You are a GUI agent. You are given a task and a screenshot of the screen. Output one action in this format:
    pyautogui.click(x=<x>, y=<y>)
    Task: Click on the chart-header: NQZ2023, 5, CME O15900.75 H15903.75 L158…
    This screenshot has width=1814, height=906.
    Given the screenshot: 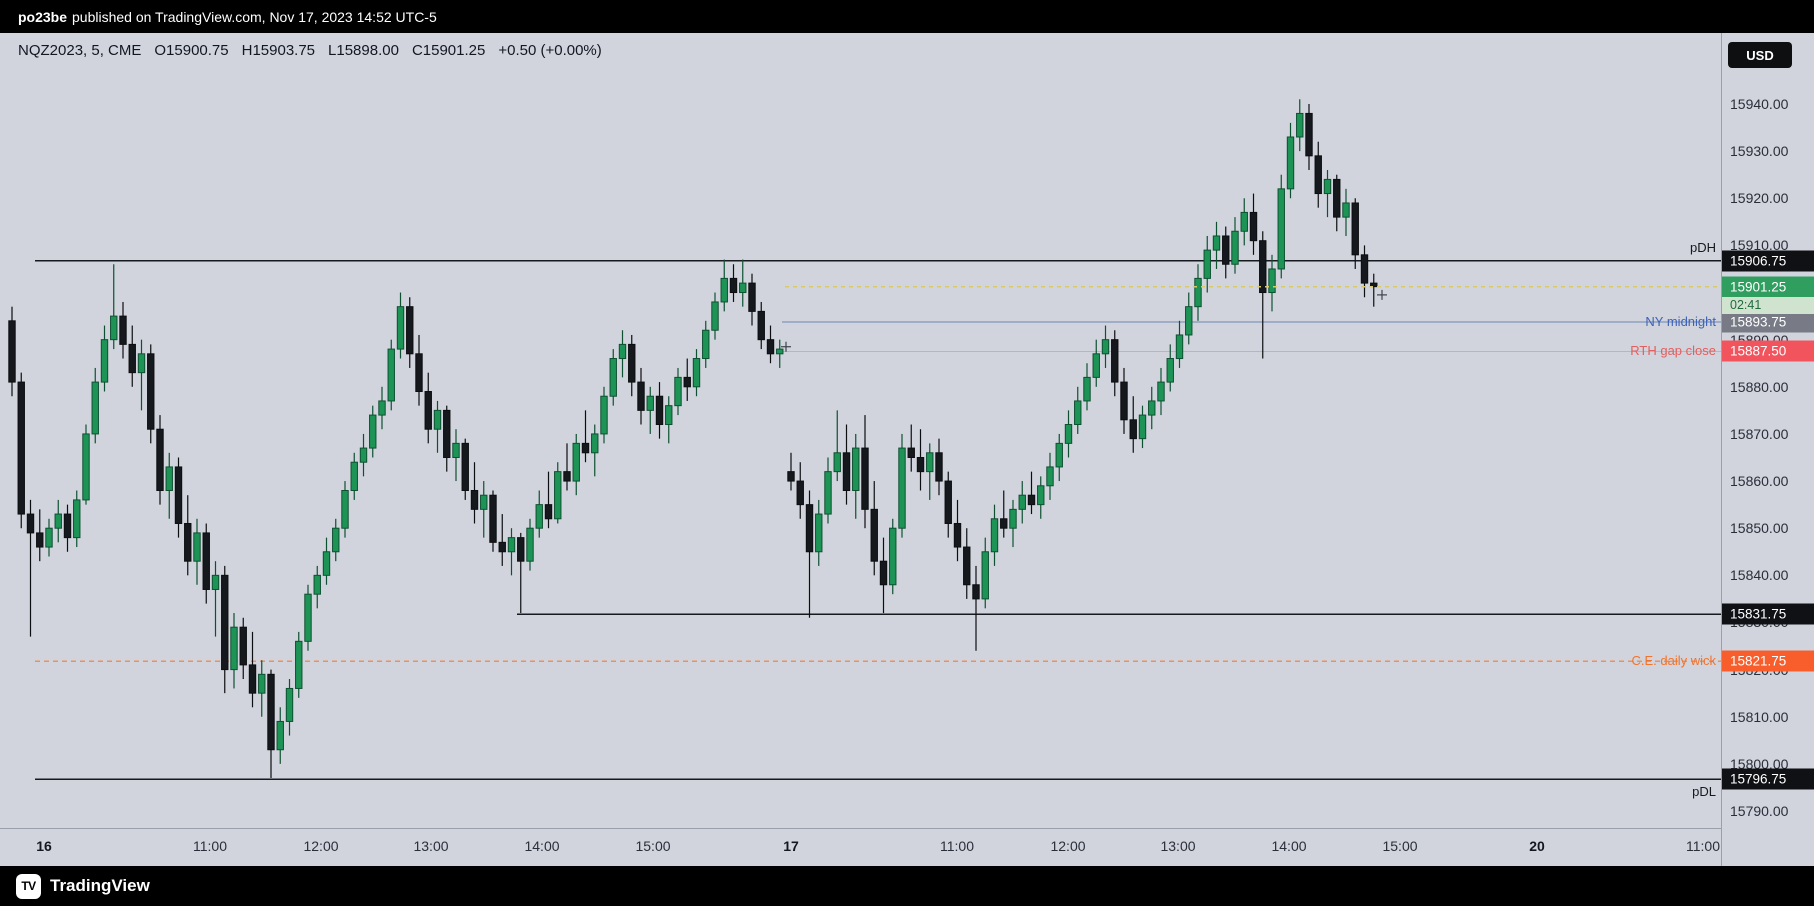 What is the action you would take?
    pyautogui.click(x=310, y=50)
    